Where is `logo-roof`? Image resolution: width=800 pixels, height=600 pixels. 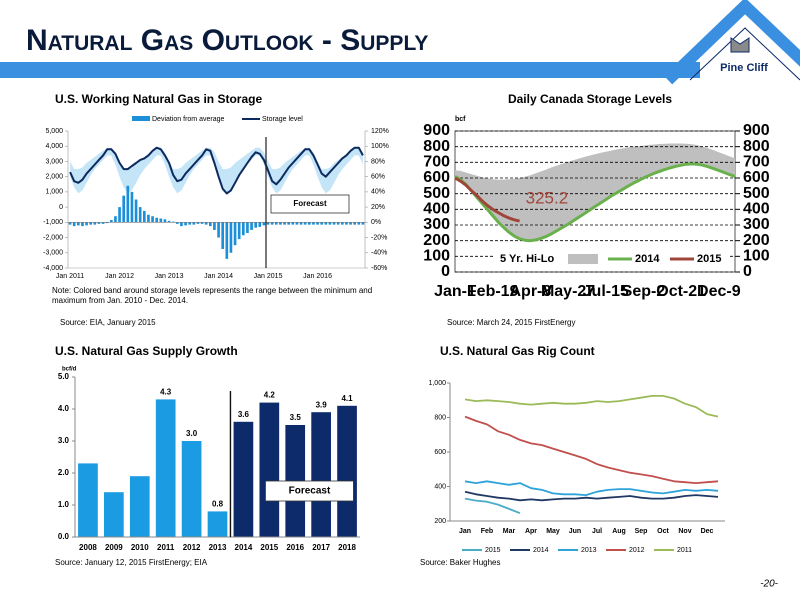
logo-roof is located at coordinates (731, 42).